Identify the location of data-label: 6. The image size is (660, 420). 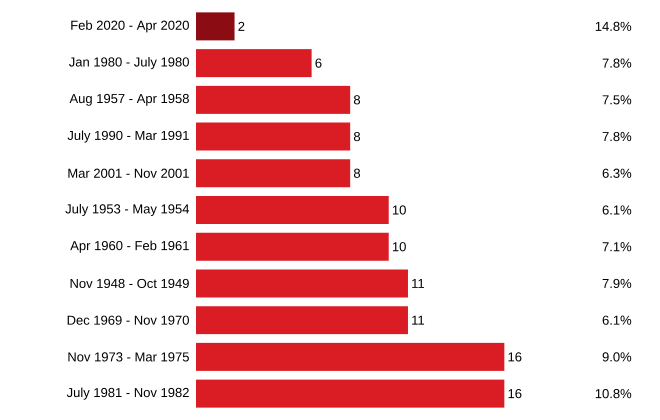
(318, 63).